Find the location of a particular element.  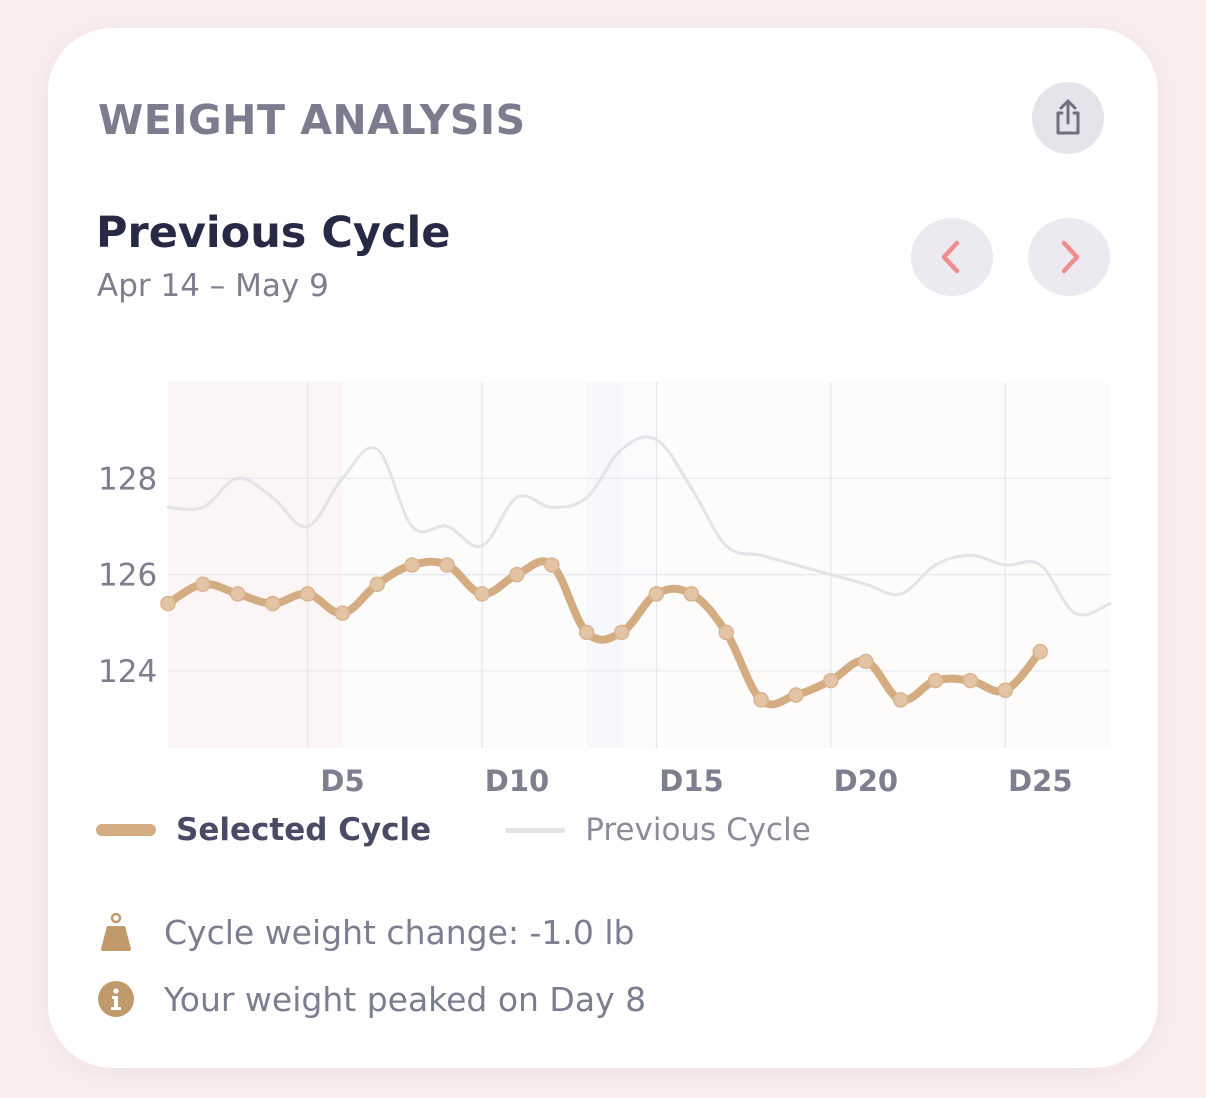

y-tick-label: 126 is located at coordinates (127, 576).